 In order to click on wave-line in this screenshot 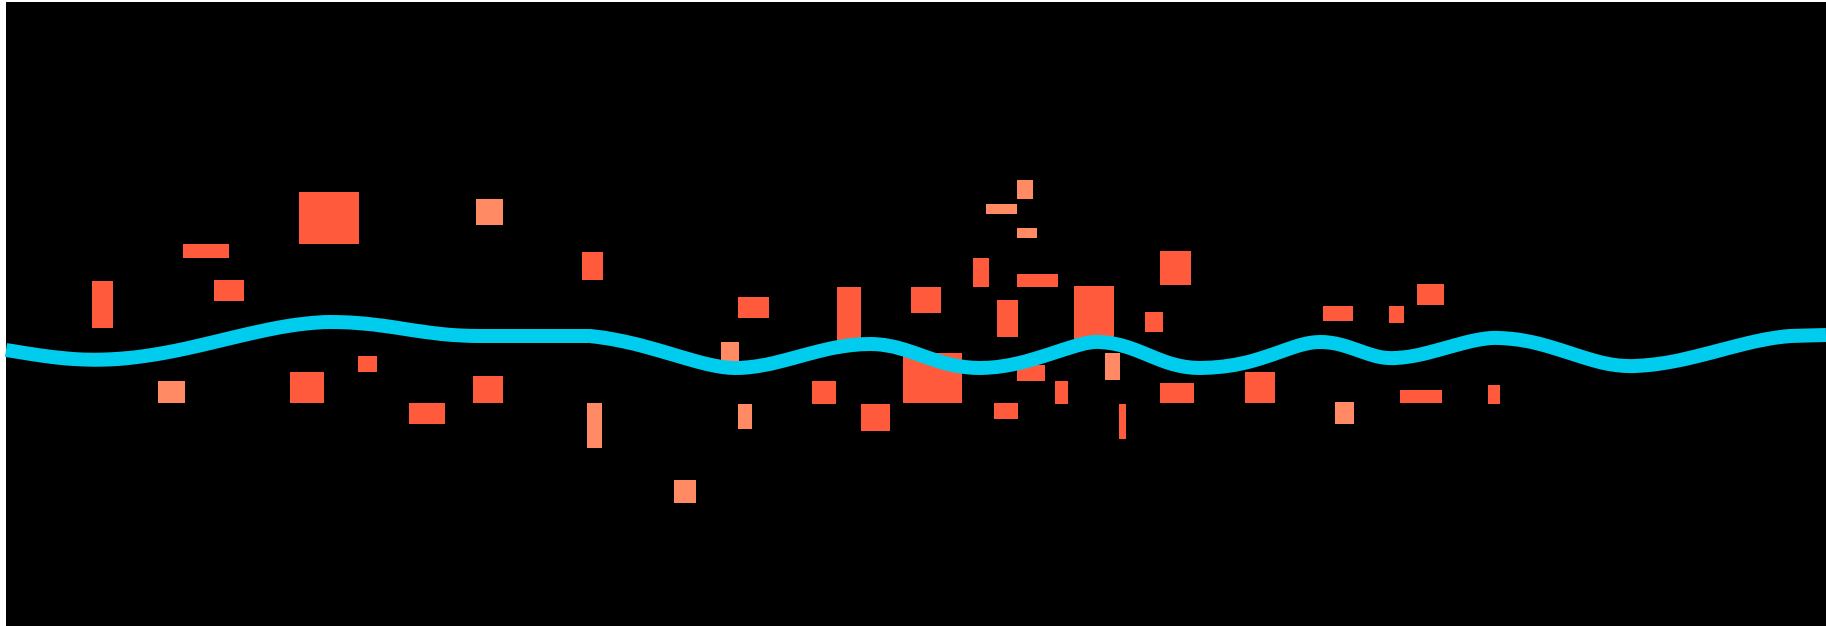, I will do `click(915, 345)`.